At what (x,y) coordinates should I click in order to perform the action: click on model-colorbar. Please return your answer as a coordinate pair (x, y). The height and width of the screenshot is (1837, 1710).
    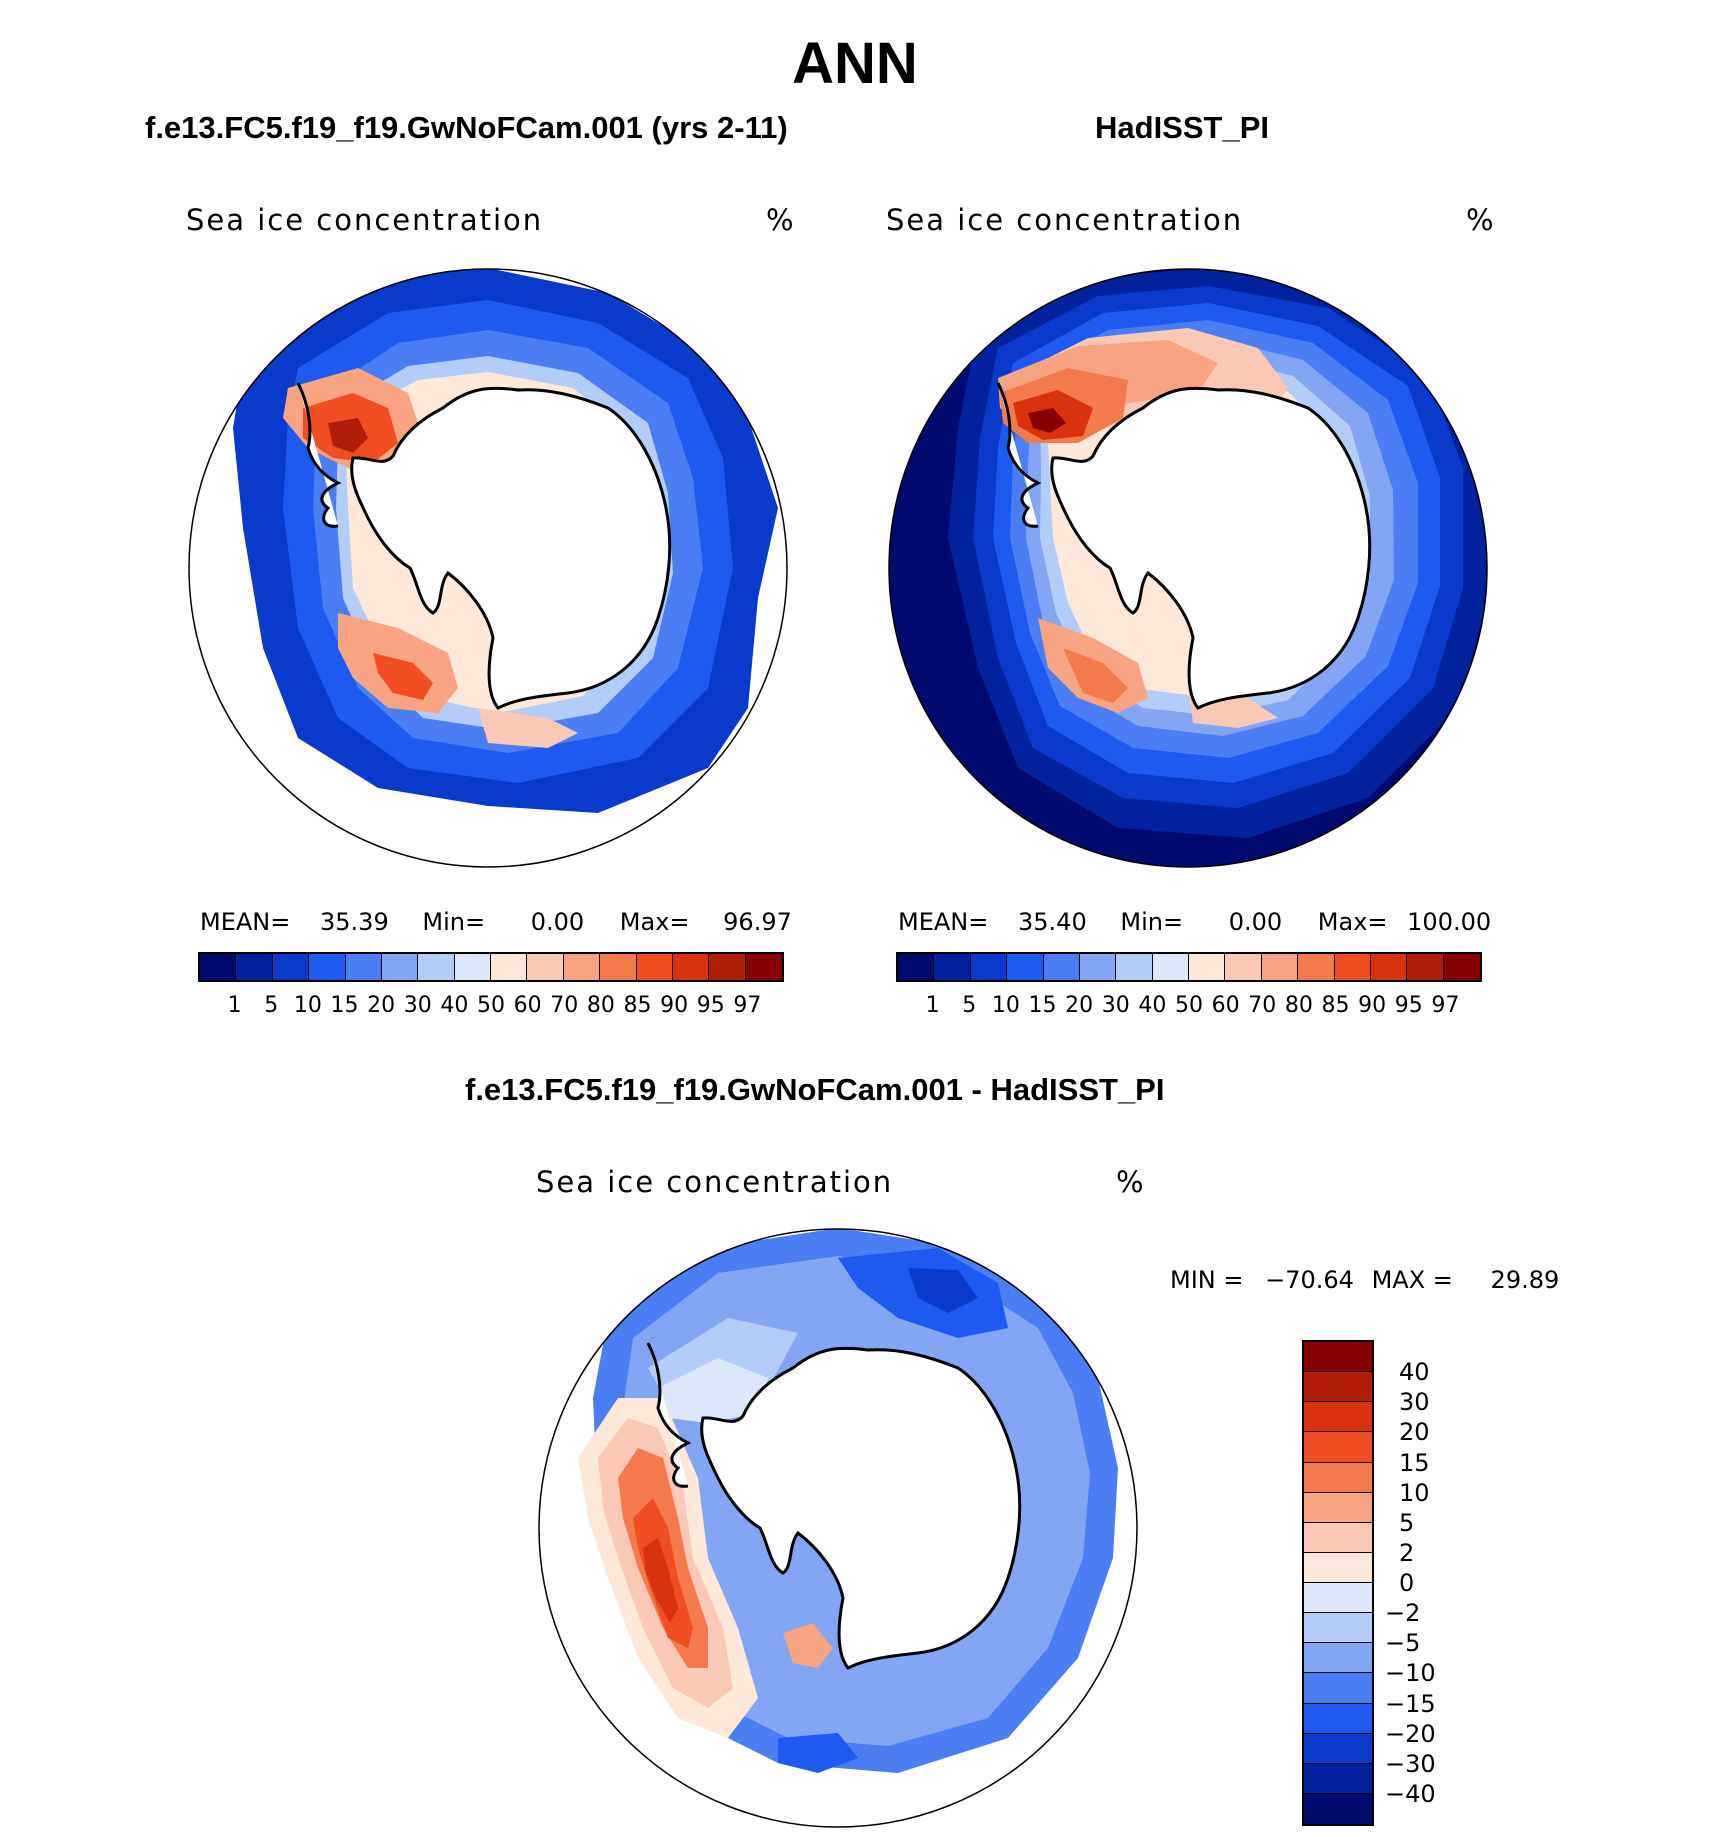
    Looking at the image, I should click on (491, 967).